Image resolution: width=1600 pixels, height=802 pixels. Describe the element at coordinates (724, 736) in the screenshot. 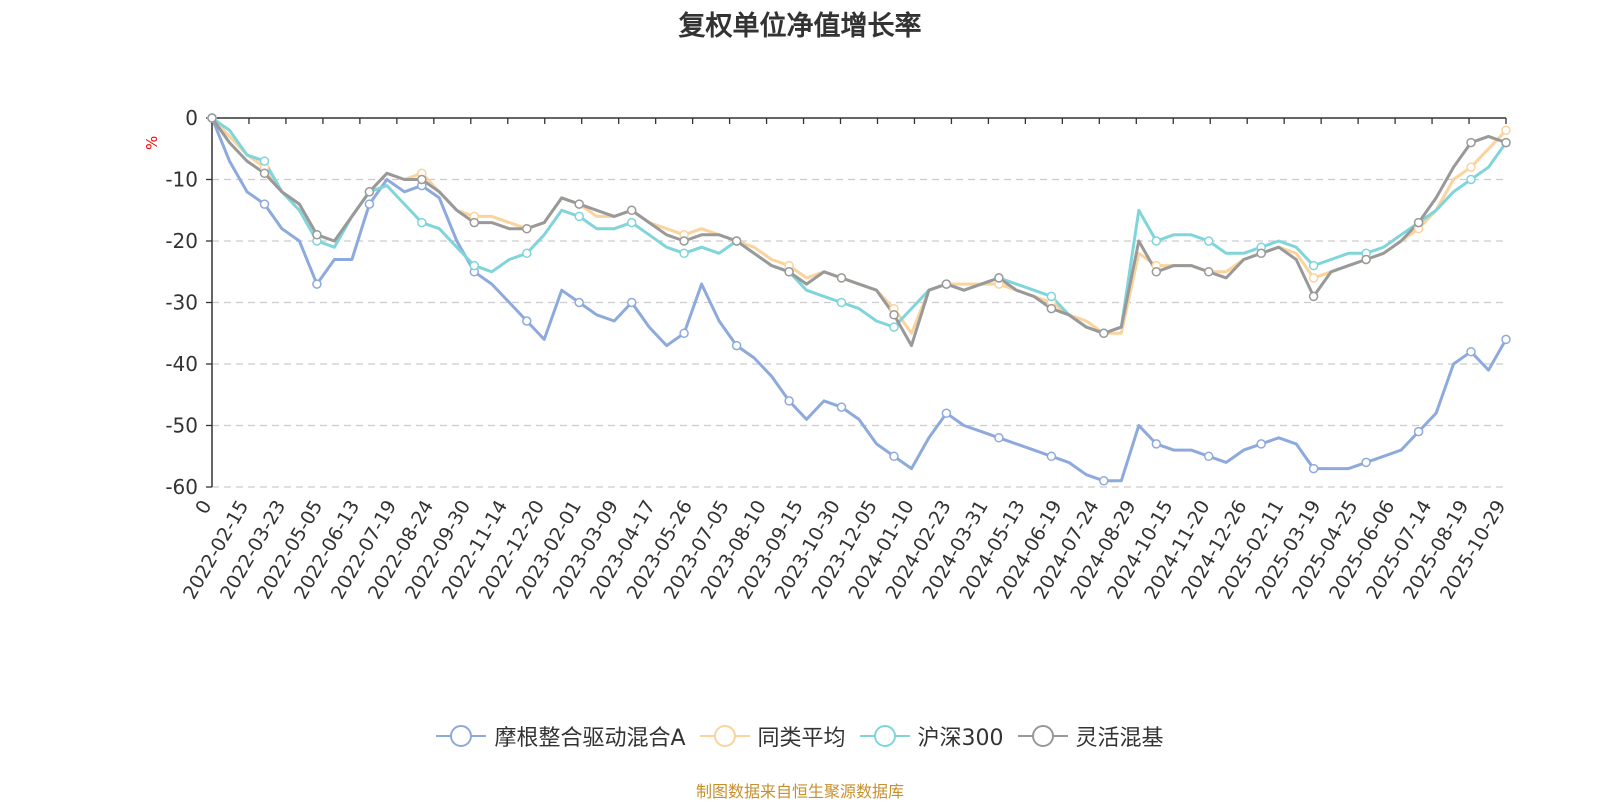

I see `legend-swatch-peer-average` at that location.